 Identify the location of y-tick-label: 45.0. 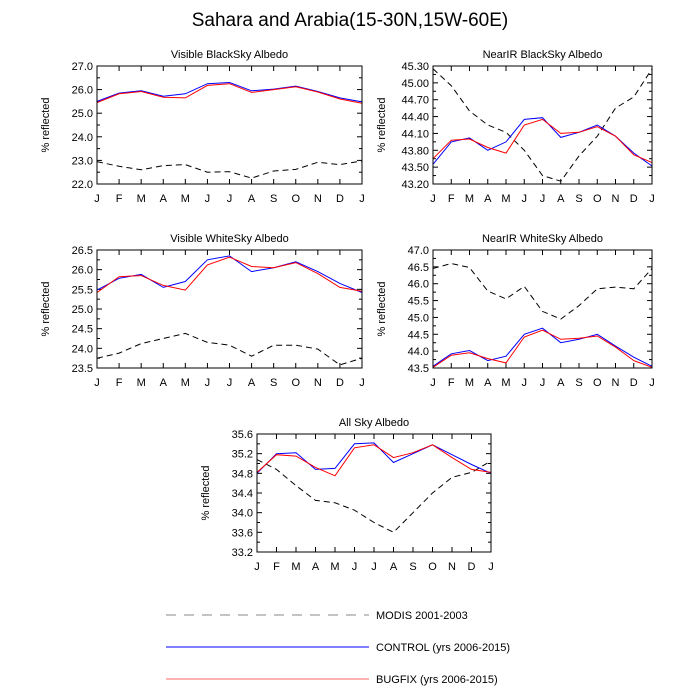
(418, 318).